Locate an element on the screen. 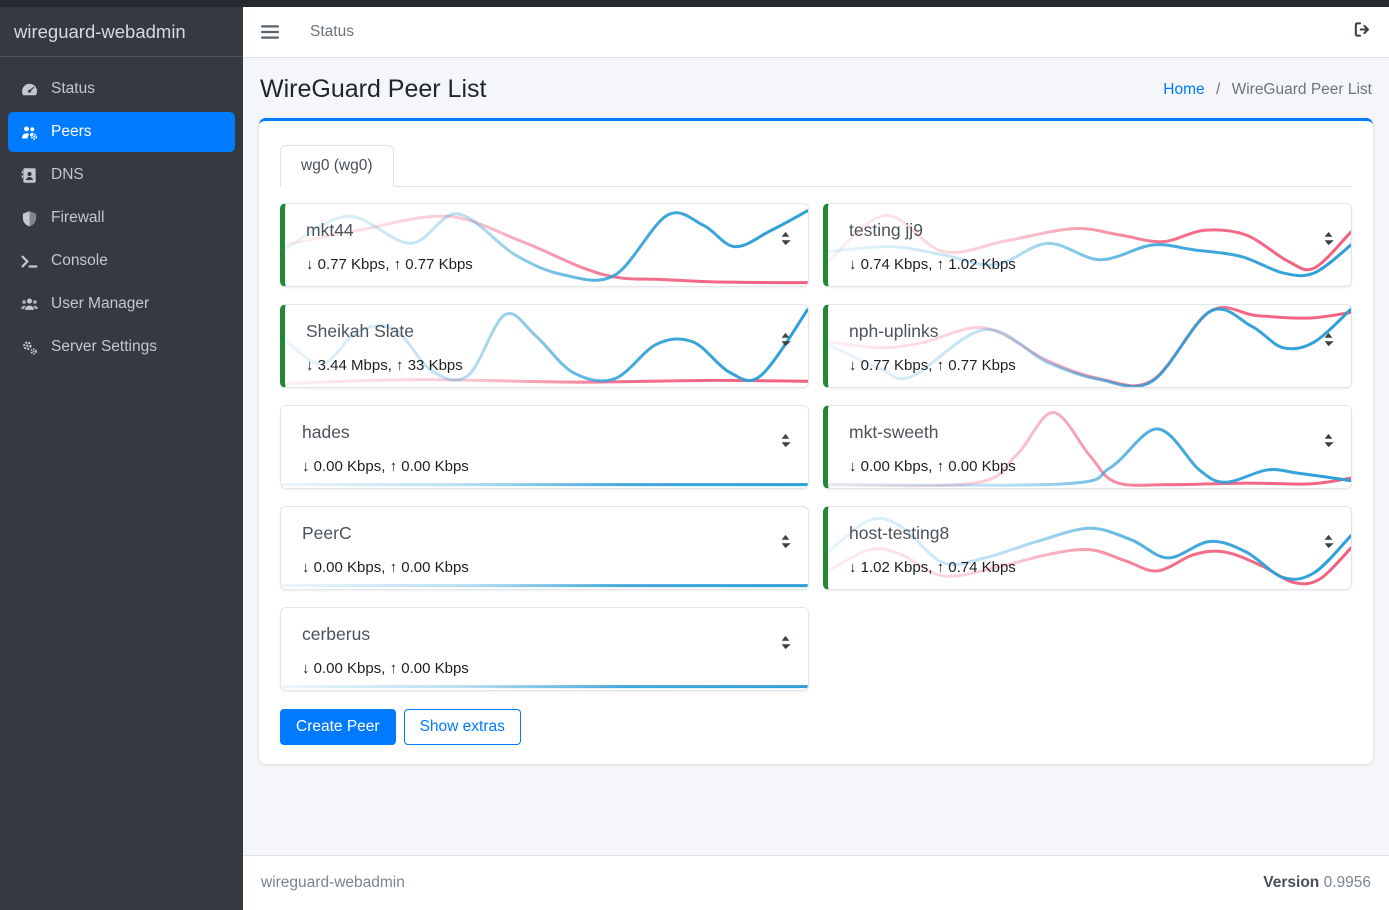 This screenshot has width=1389, height=910. gauge-icon is located at coordinates (29, 89).